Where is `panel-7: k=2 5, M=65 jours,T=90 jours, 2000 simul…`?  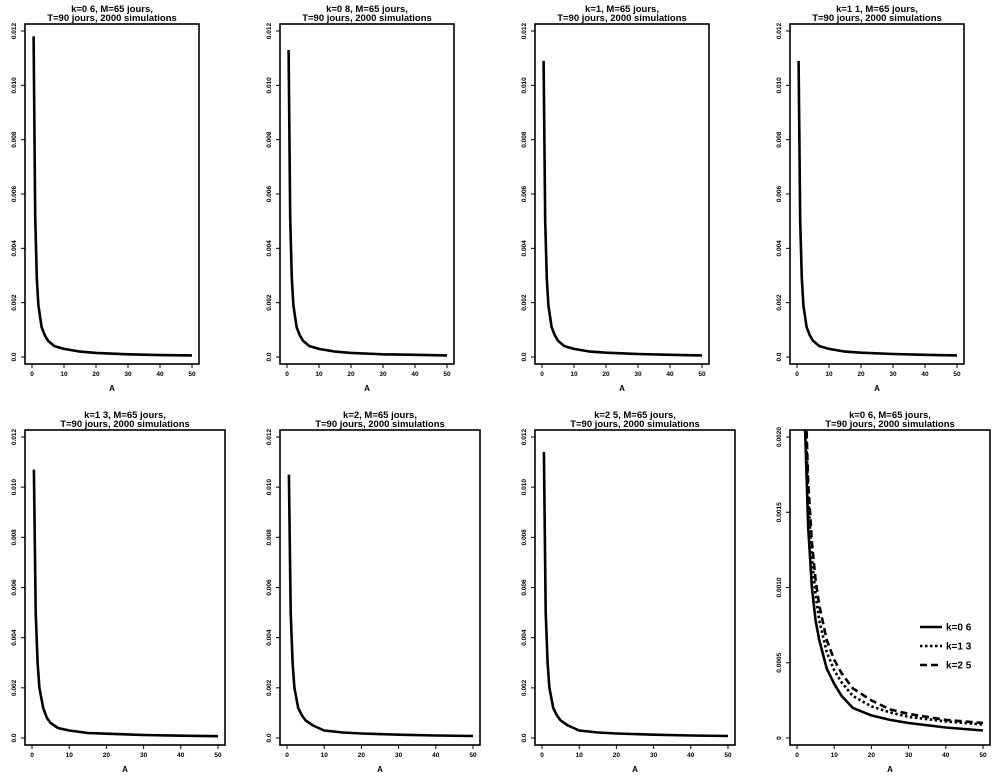 panel-7: k=2 5, M=65 jours,T=90 jours, 2000 simul… is located at coordinates (628, 592).